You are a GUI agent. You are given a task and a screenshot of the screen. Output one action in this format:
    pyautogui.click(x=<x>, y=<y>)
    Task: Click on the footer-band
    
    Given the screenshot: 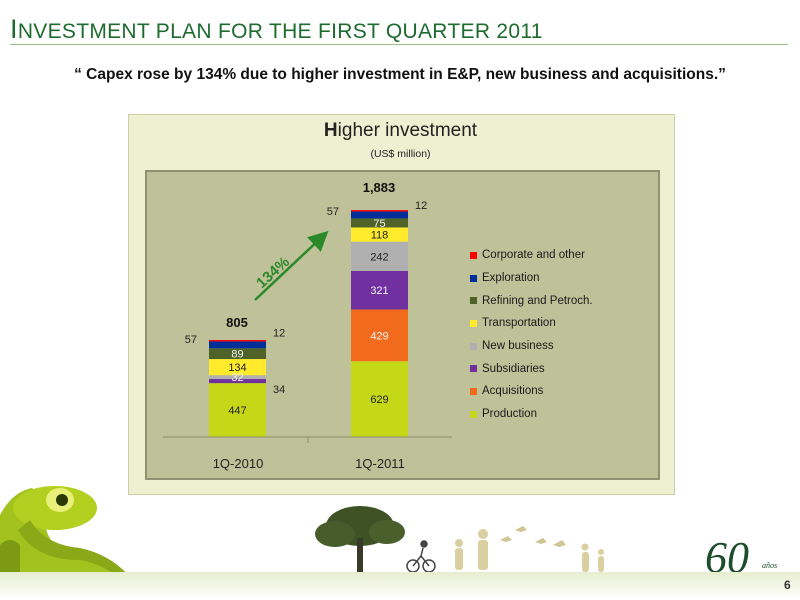 What is the action you would take?
    pyautogui.click(x=400, y=586)
    